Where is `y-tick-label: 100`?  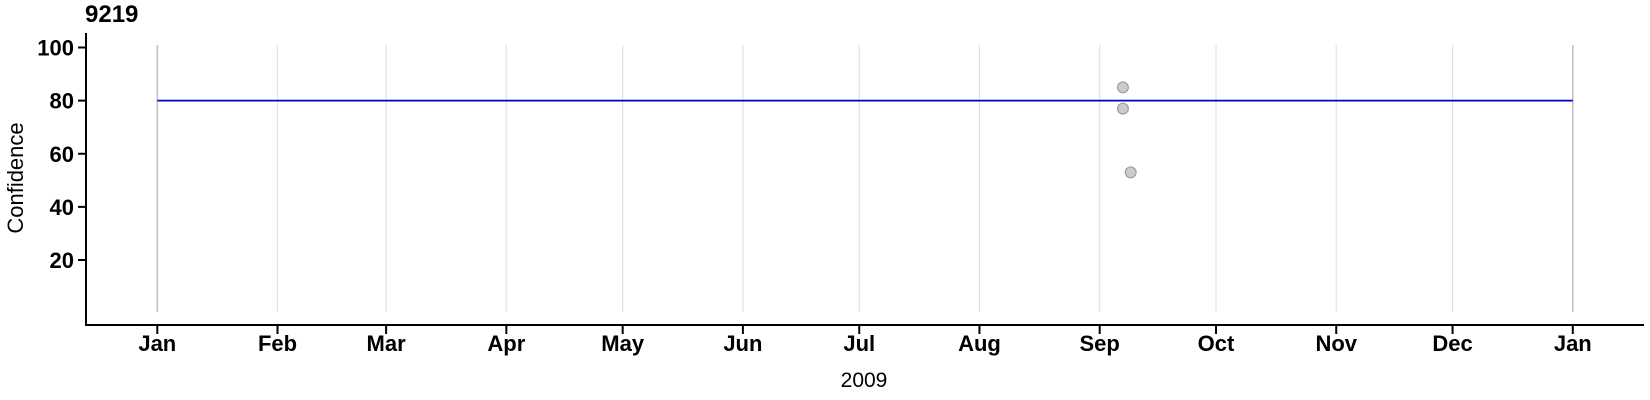
y-tick-label: 100 is located at coordinates (55, 48).